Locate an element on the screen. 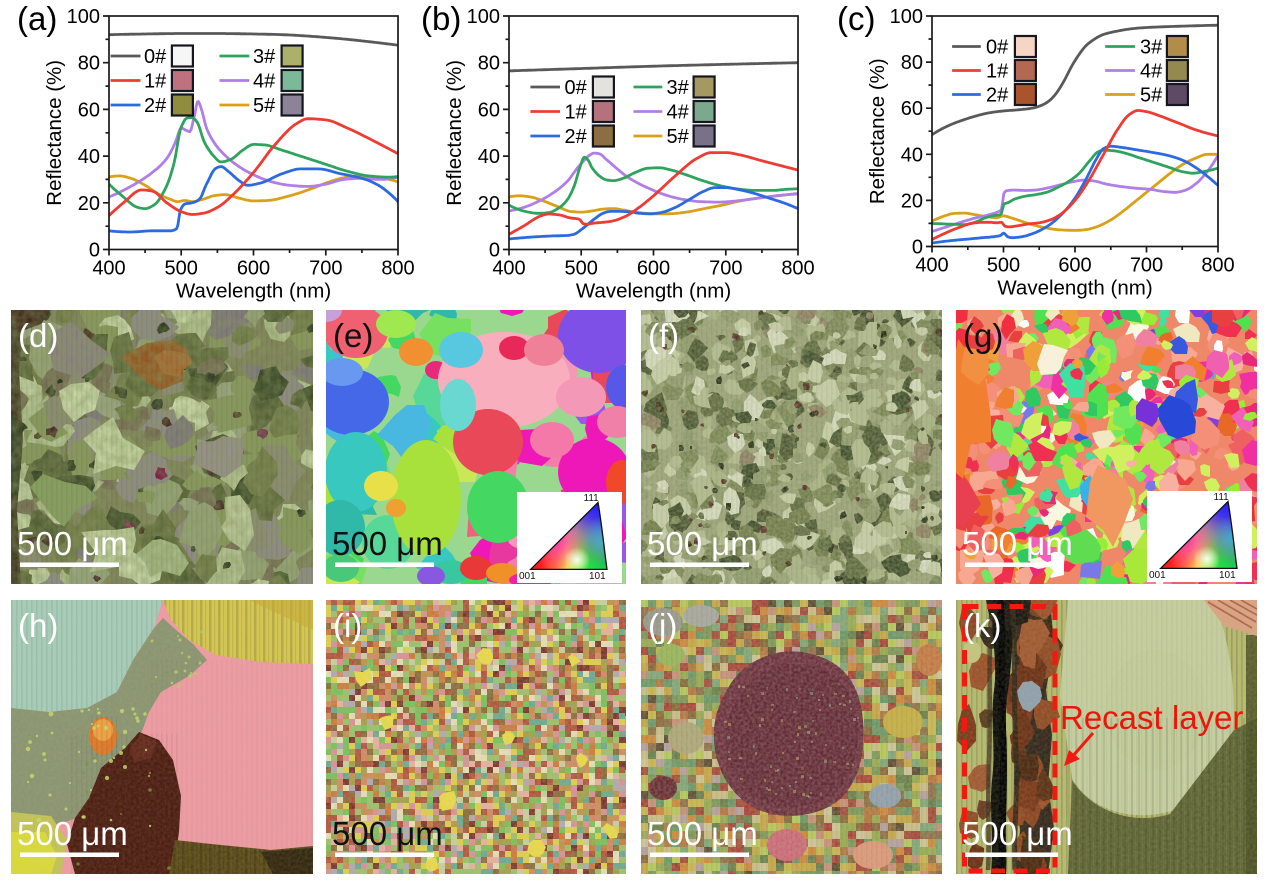 Image resolution: width=1271 pixels, height=881 pixels. svg-text: (a) is located at coordinates (37, 18).